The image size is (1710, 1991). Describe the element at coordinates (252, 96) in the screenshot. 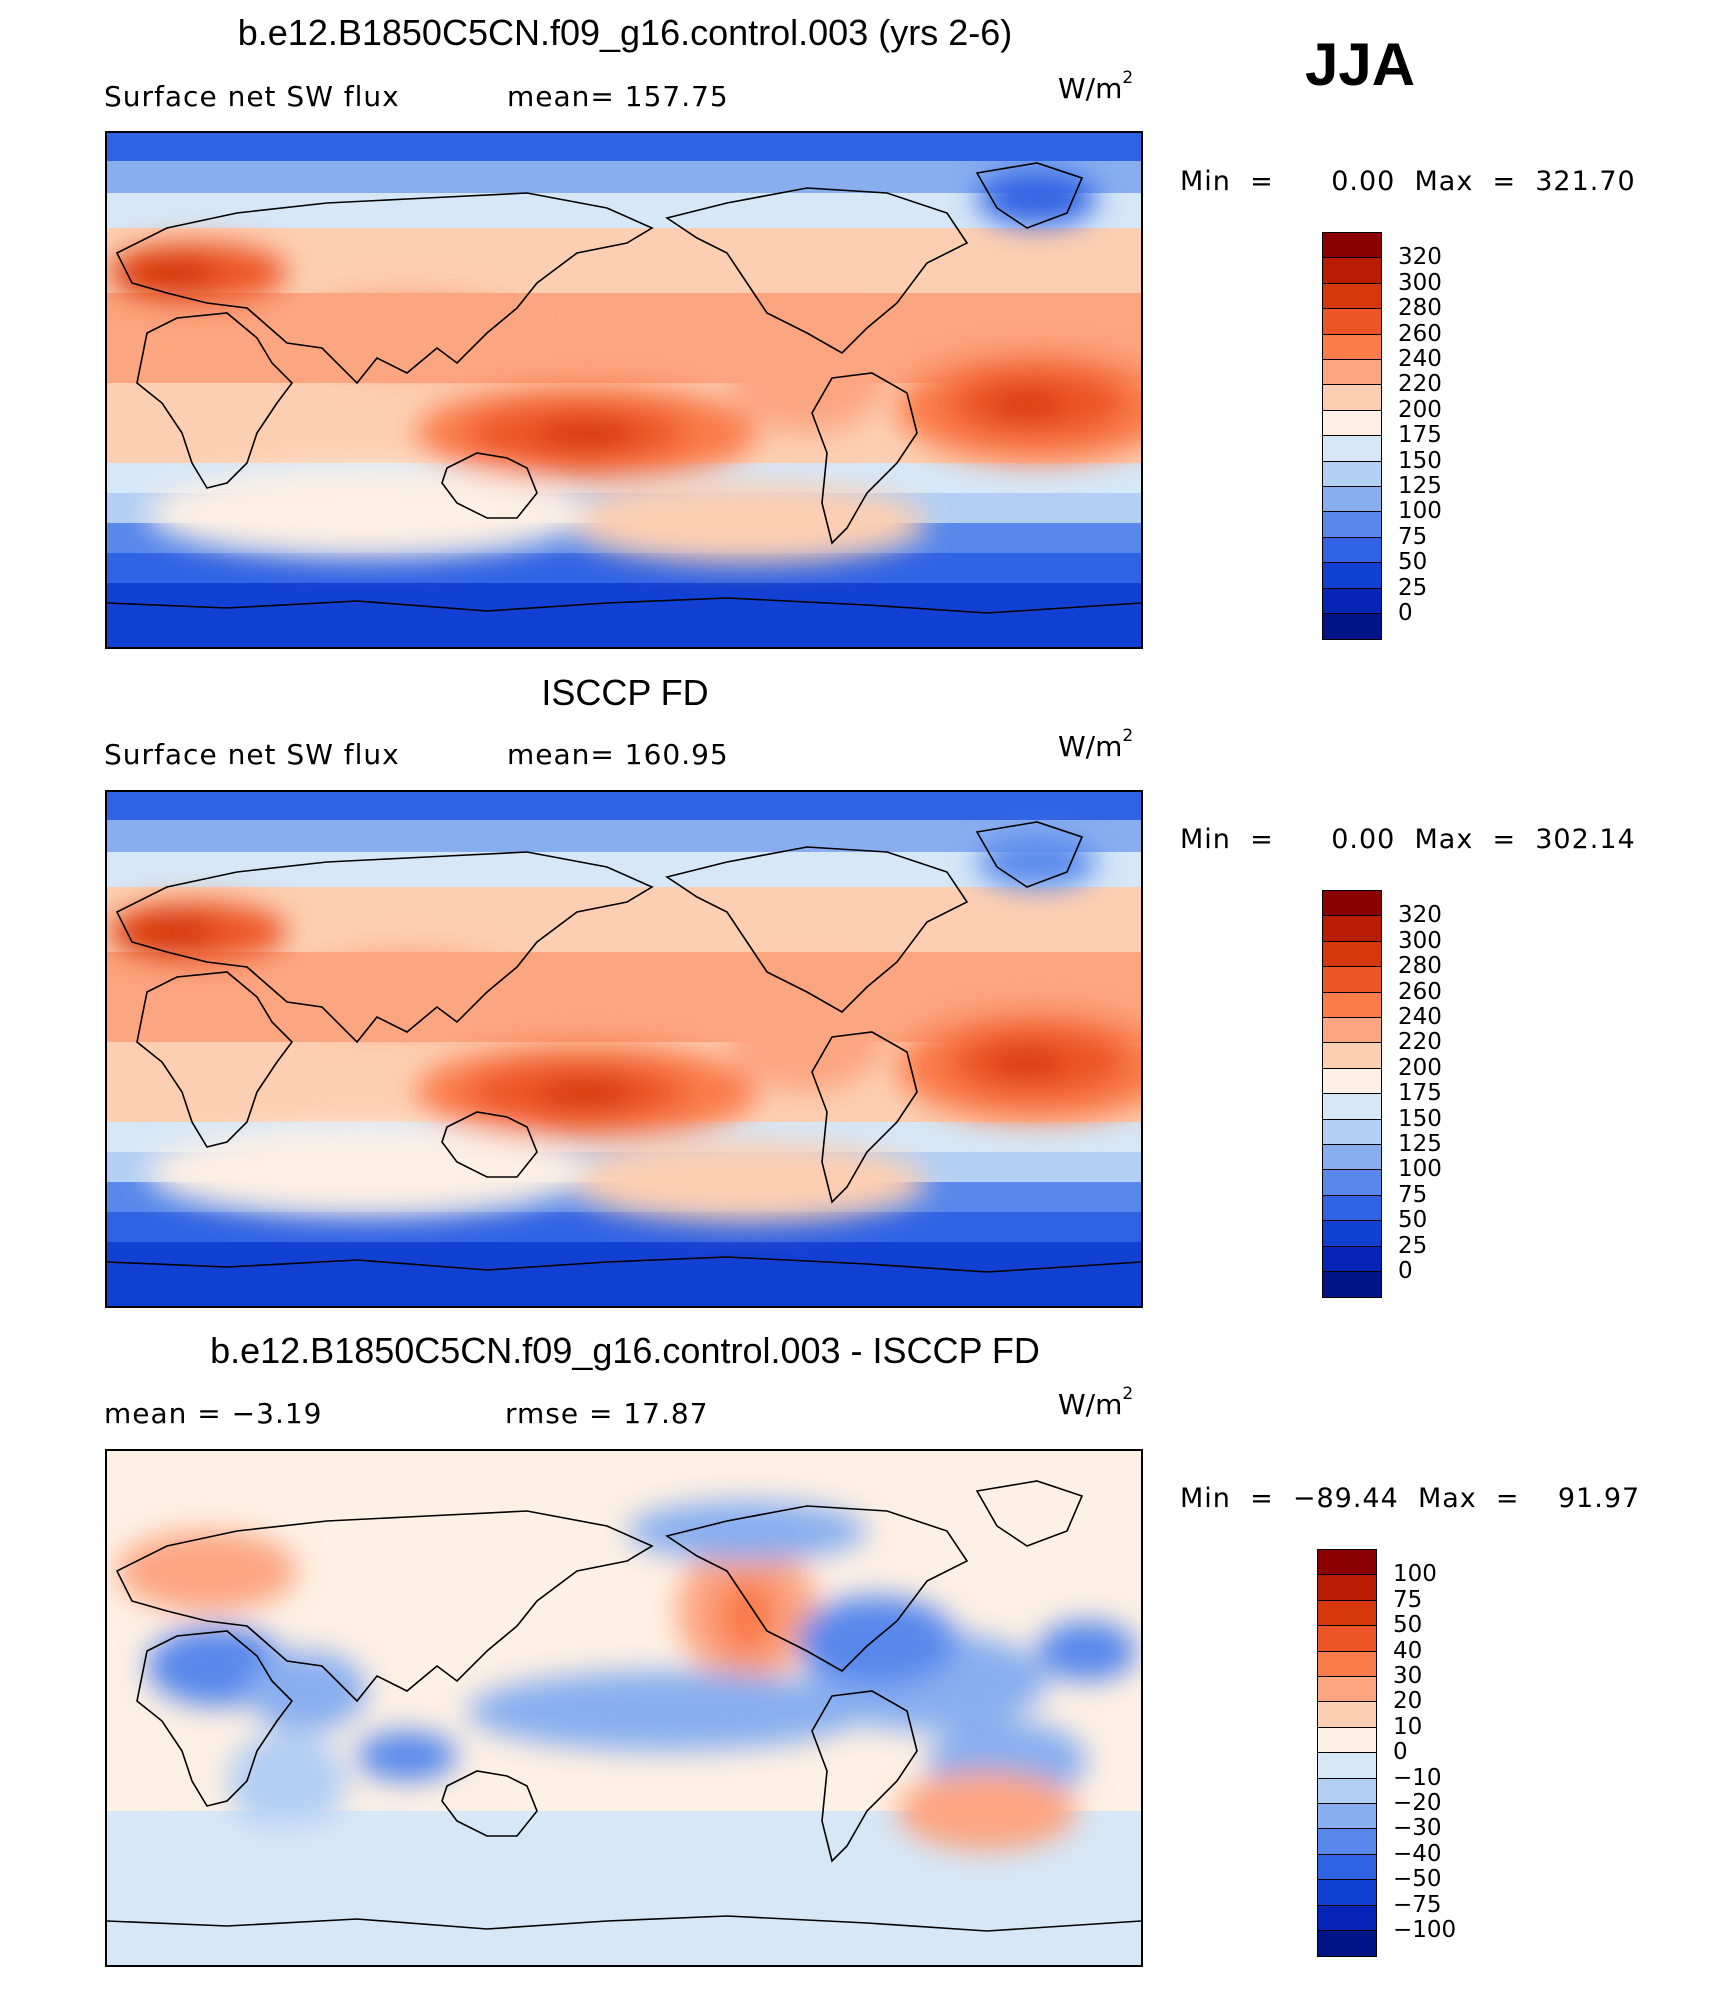

I see `panel-1-variable-label: Surface net SW flux` at that location.